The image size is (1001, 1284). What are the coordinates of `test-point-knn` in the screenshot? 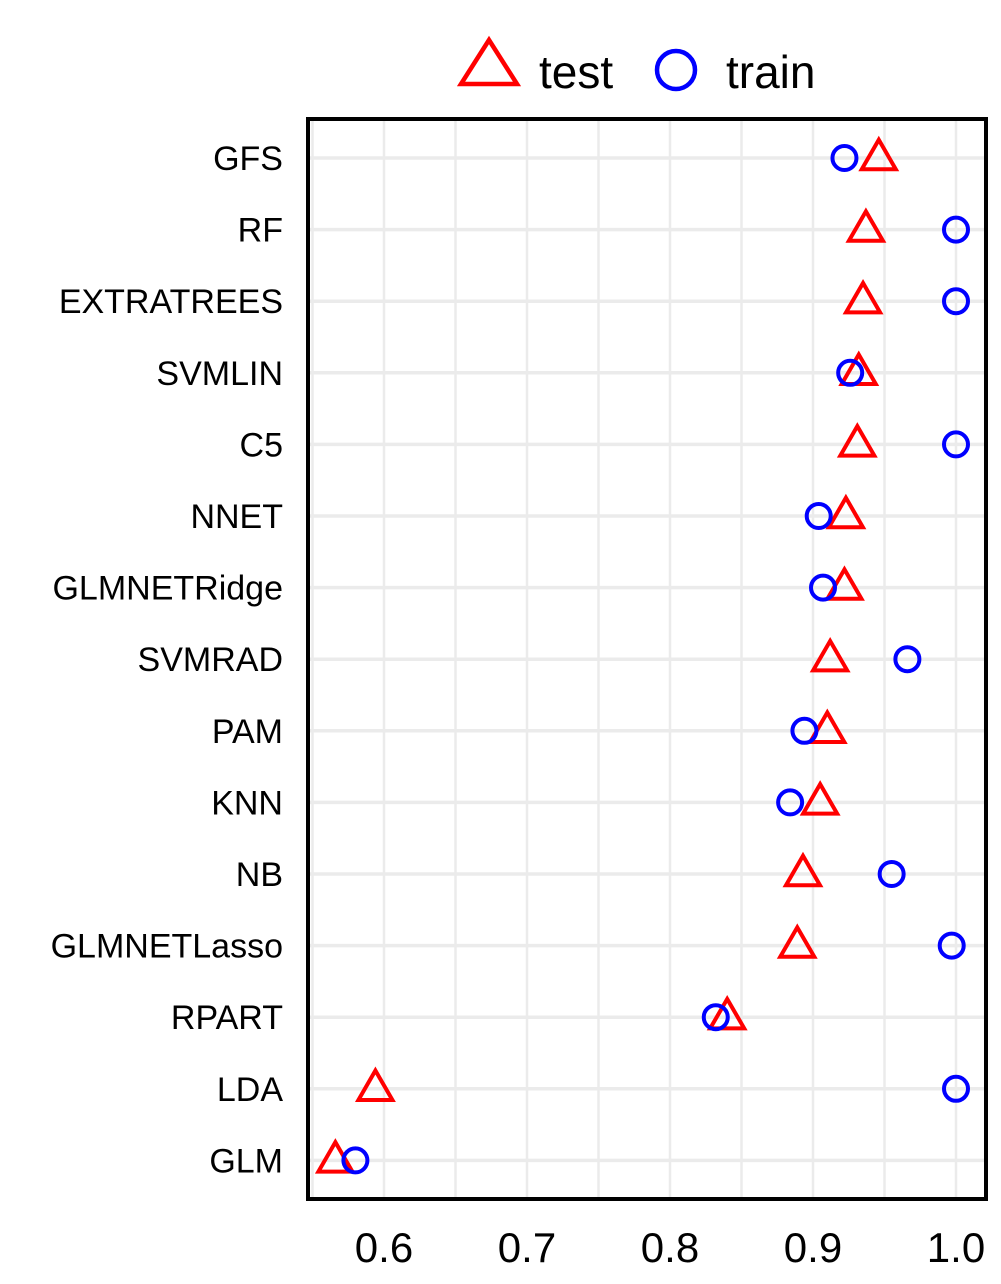 It's located at (820, 798).